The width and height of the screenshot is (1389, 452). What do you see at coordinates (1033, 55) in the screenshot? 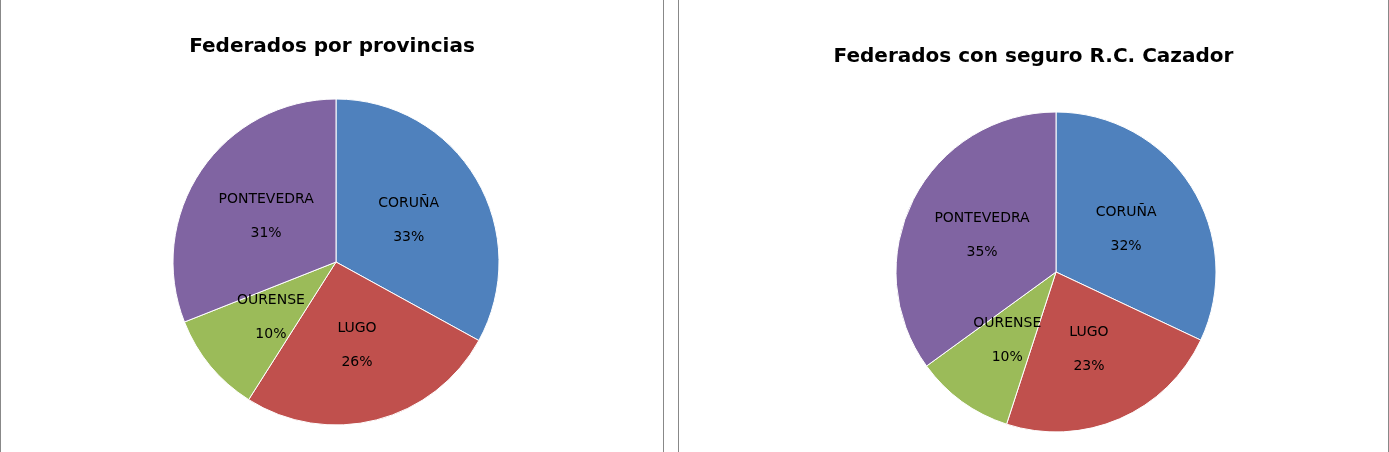
I see `chart-title: Federados con seguro R.C. Cazador` at bounding box center [1033, 55].